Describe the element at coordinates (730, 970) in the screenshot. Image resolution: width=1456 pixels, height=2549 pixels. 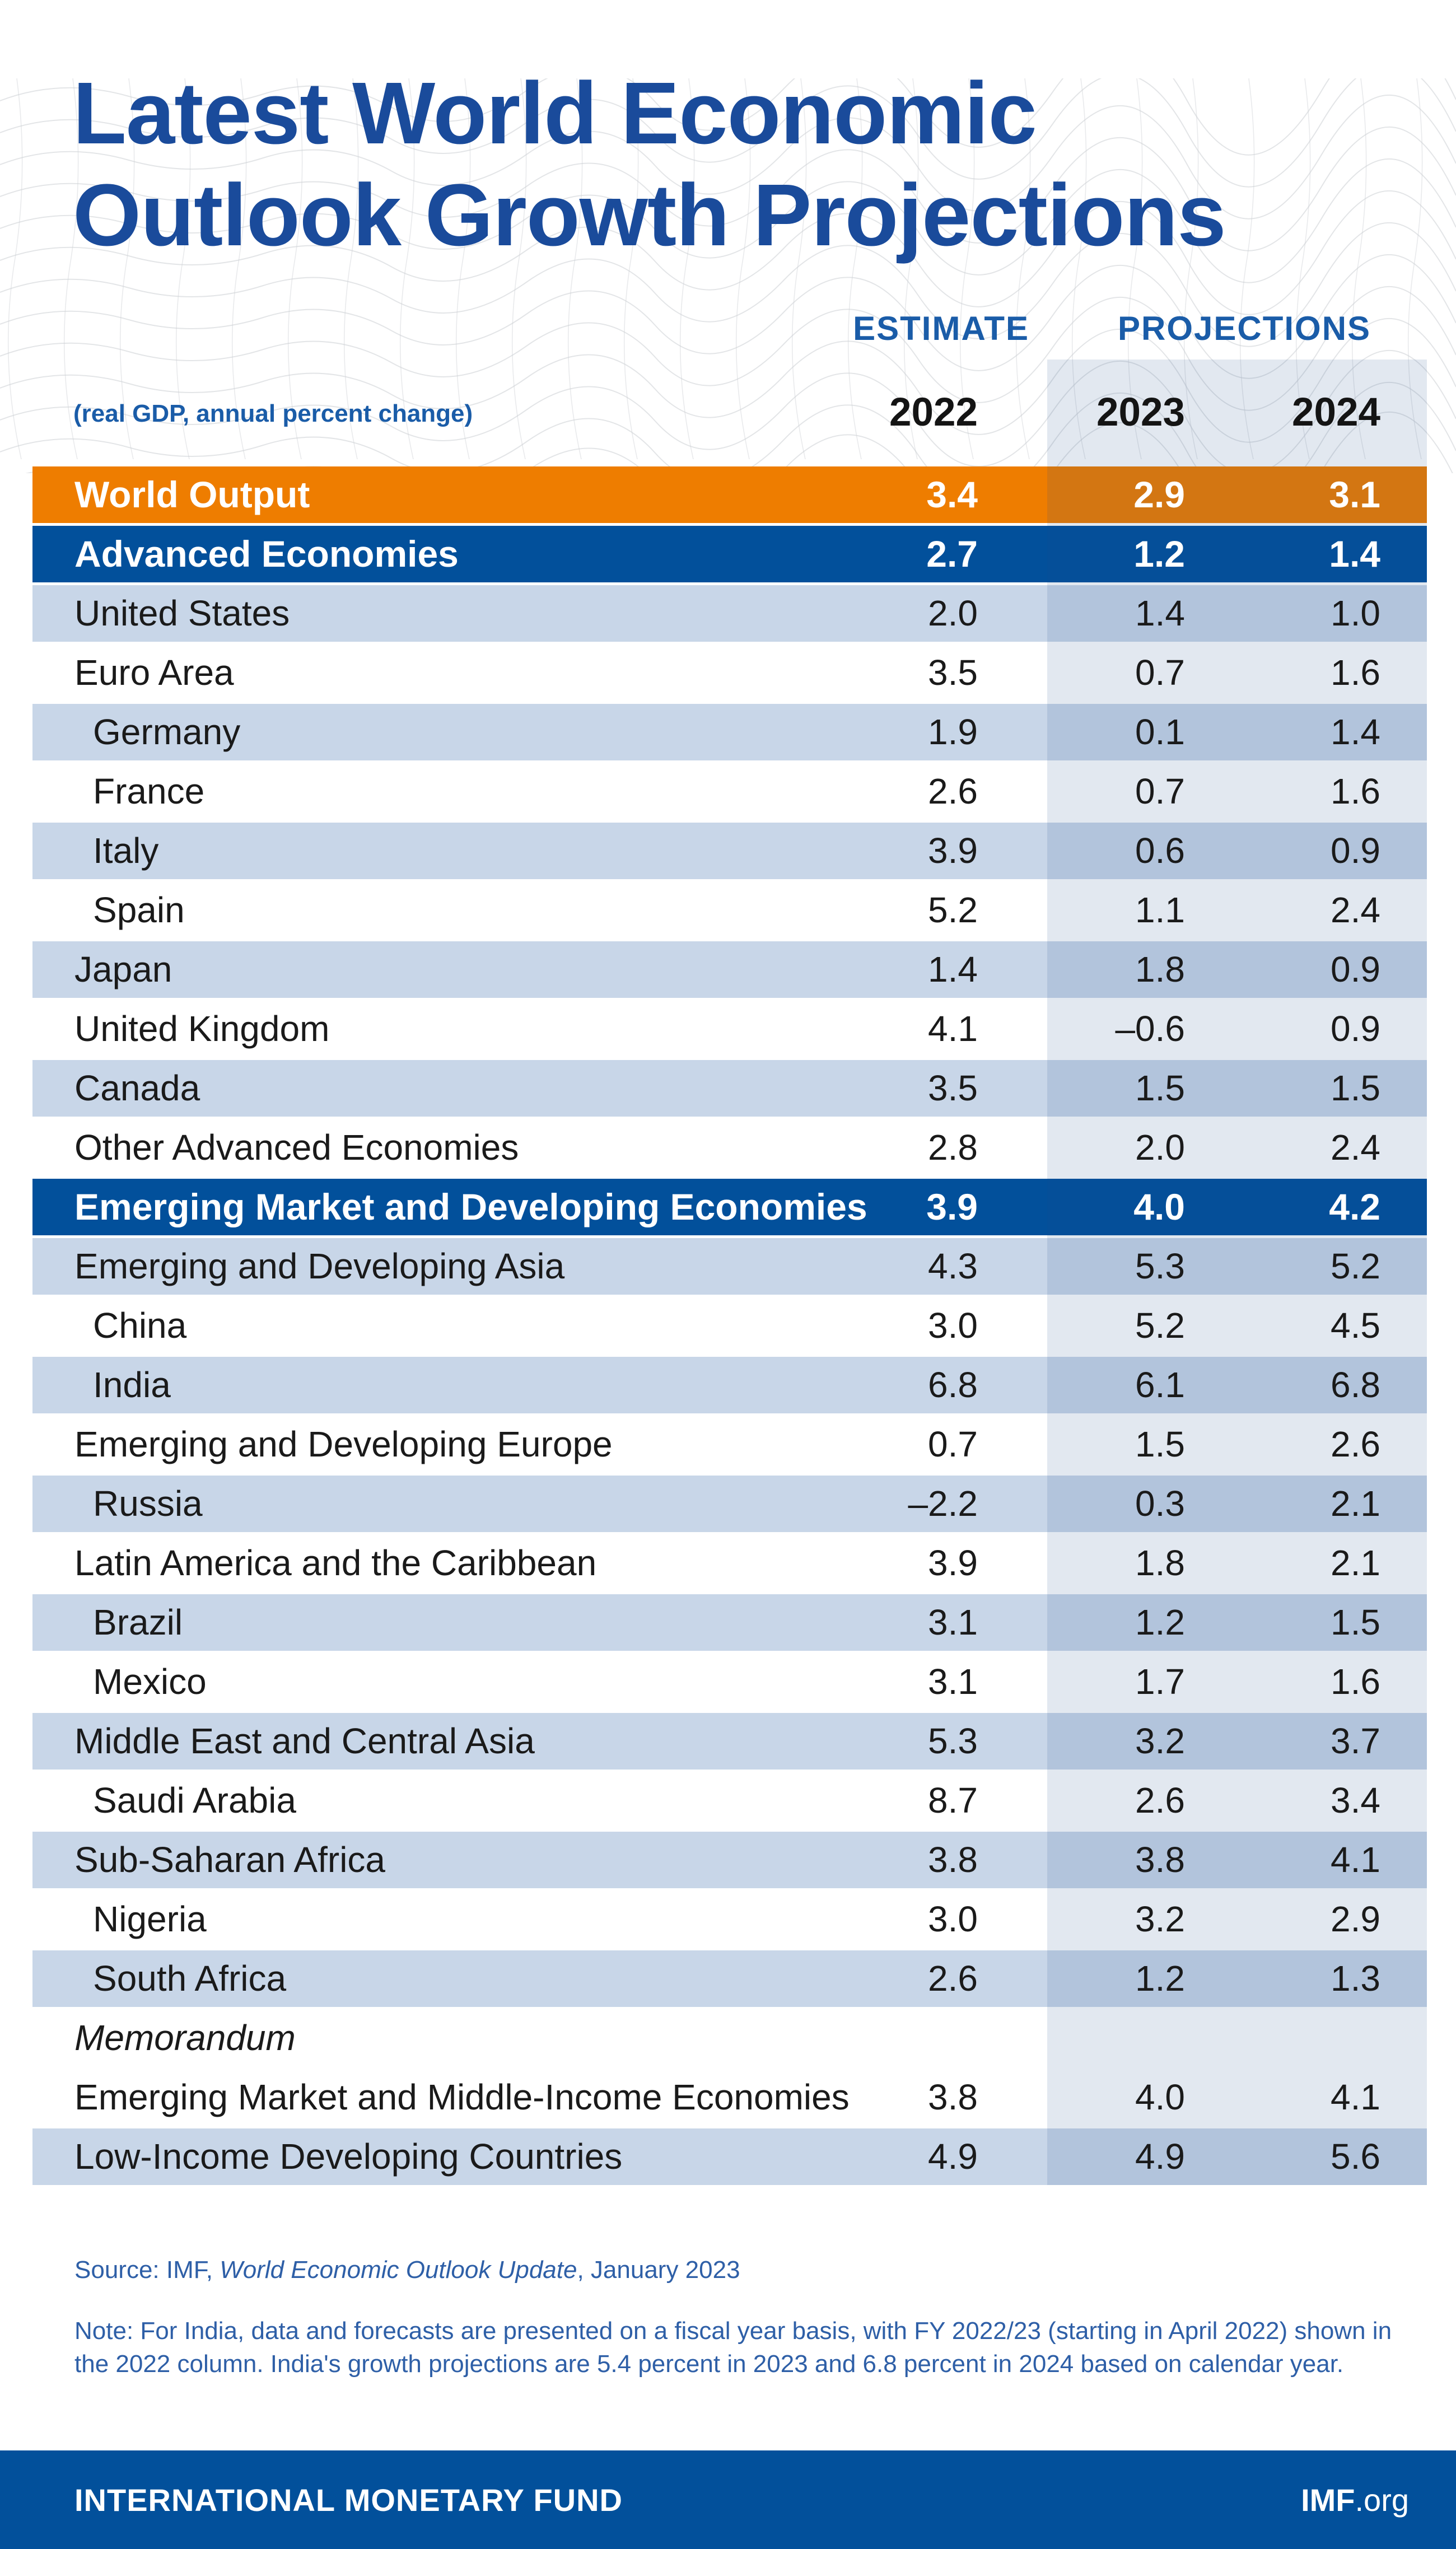
I see `table-row: Japan 1.4 1.8 0.9` at that location.